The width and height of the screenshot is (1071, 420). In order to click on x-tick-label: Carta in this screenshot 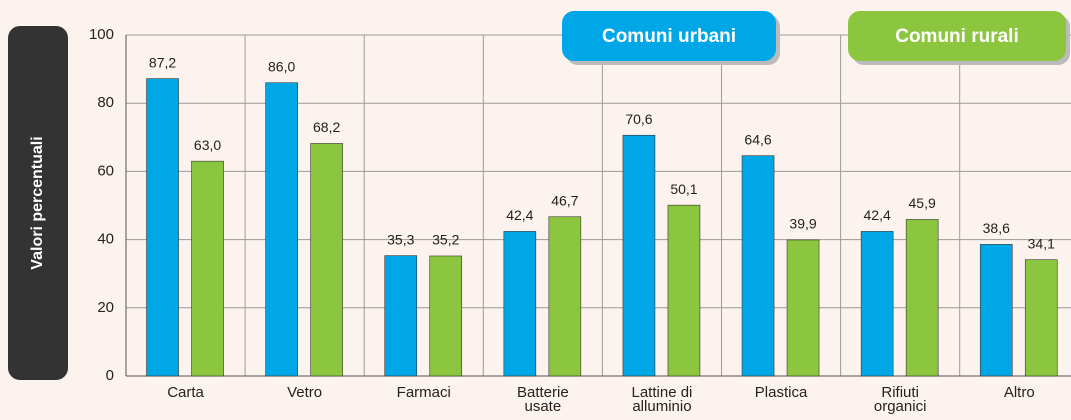, I will do `click(185, 392)`.